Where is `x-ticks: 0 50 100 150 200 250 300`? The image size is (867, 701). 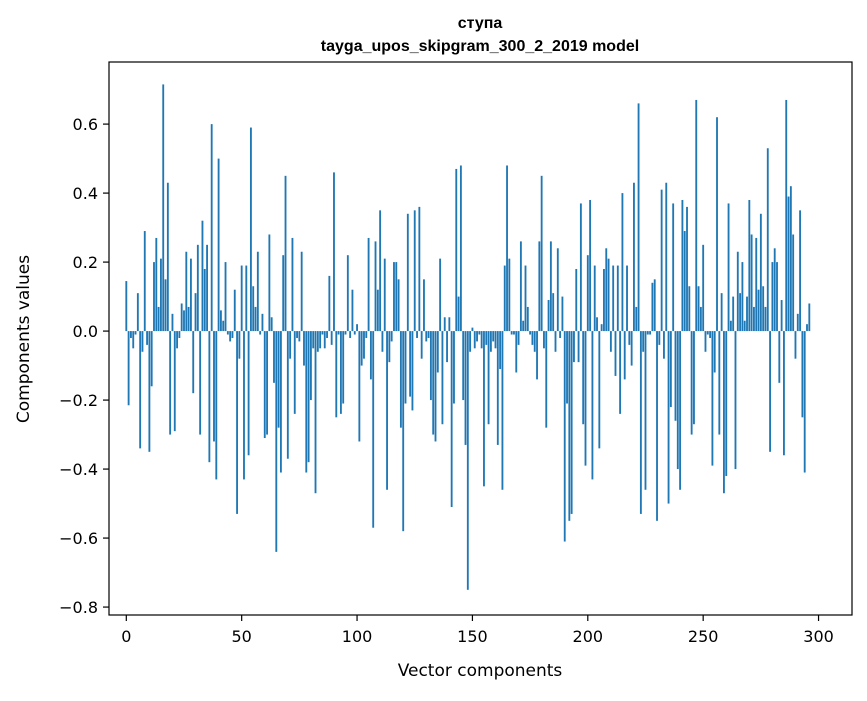 x-ticks: 0 50 100 150 200 250 300 is located at coordinates (477, 630).